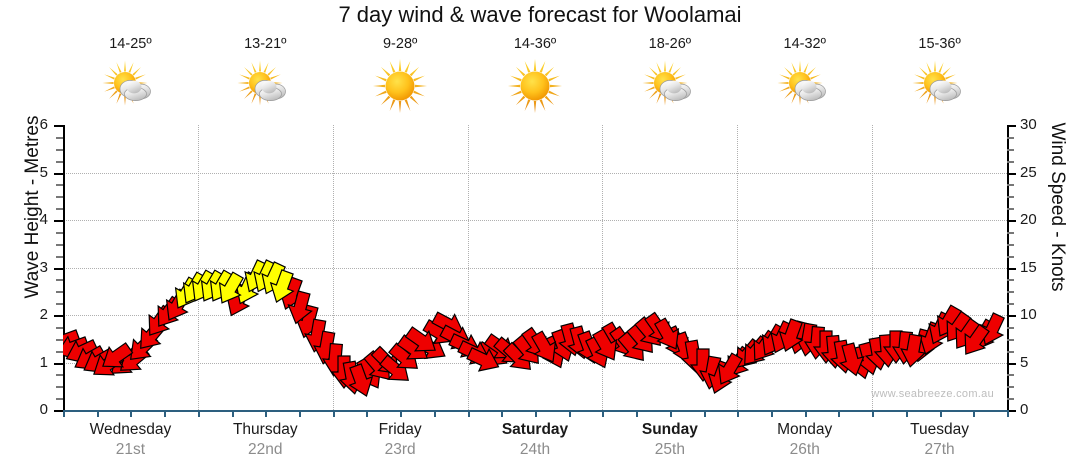 The height and width of the screenshot is (475, 1080). What do you see at coordinates (130, 446) in the screenshot?
I see `day-label-wednesday: Wednesday 21st` at bounding box center [130, 446].